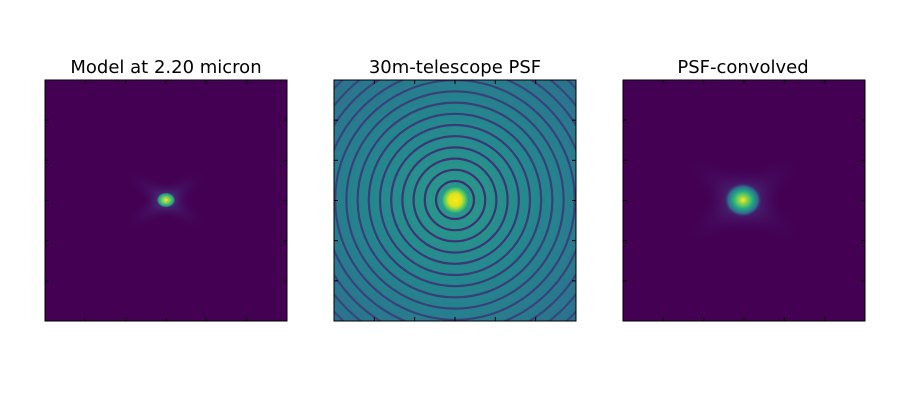  I want to click on panel-title: 30m-telescope PSF, so click(455, 67).